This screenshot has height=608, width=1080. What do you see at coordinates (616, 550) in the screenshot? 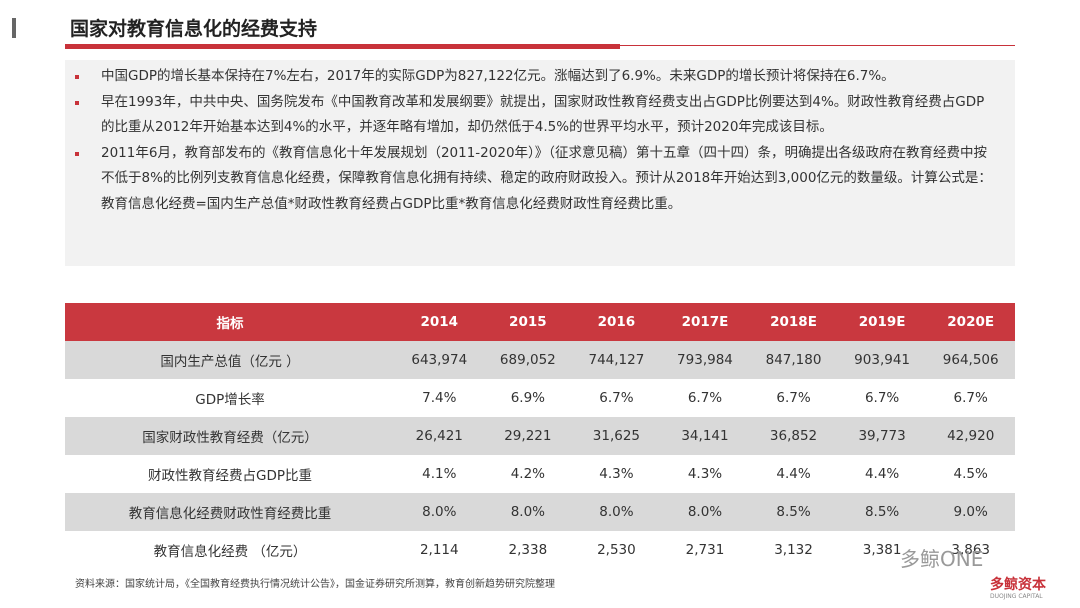
I see `cell: 2,530` at bounding box center [616, 550].